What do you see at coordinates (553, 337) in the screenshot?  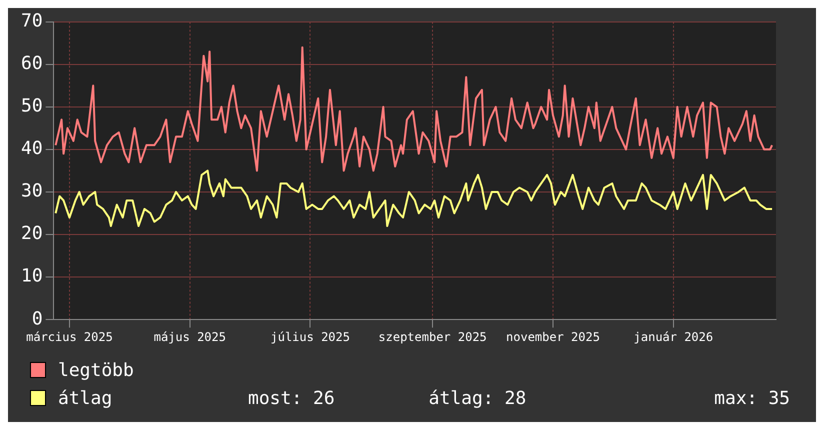 I see `x-tick-label: november 2025` at bounding box center [553, 337].